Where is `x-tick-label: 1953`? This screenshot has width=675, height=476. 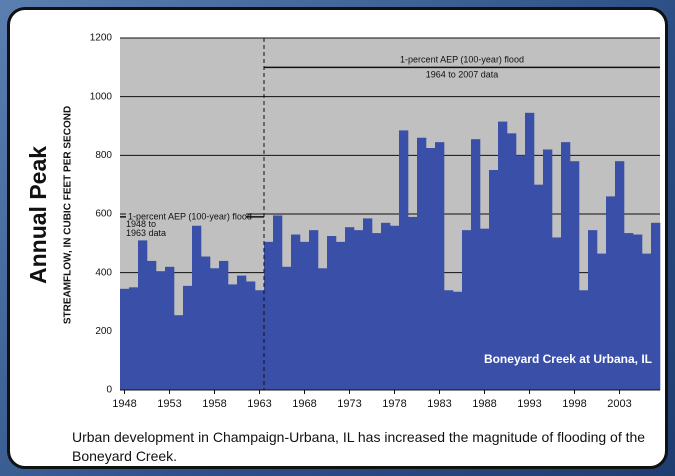 x-tick-label: 1953 is located at coordinates (169, 404).